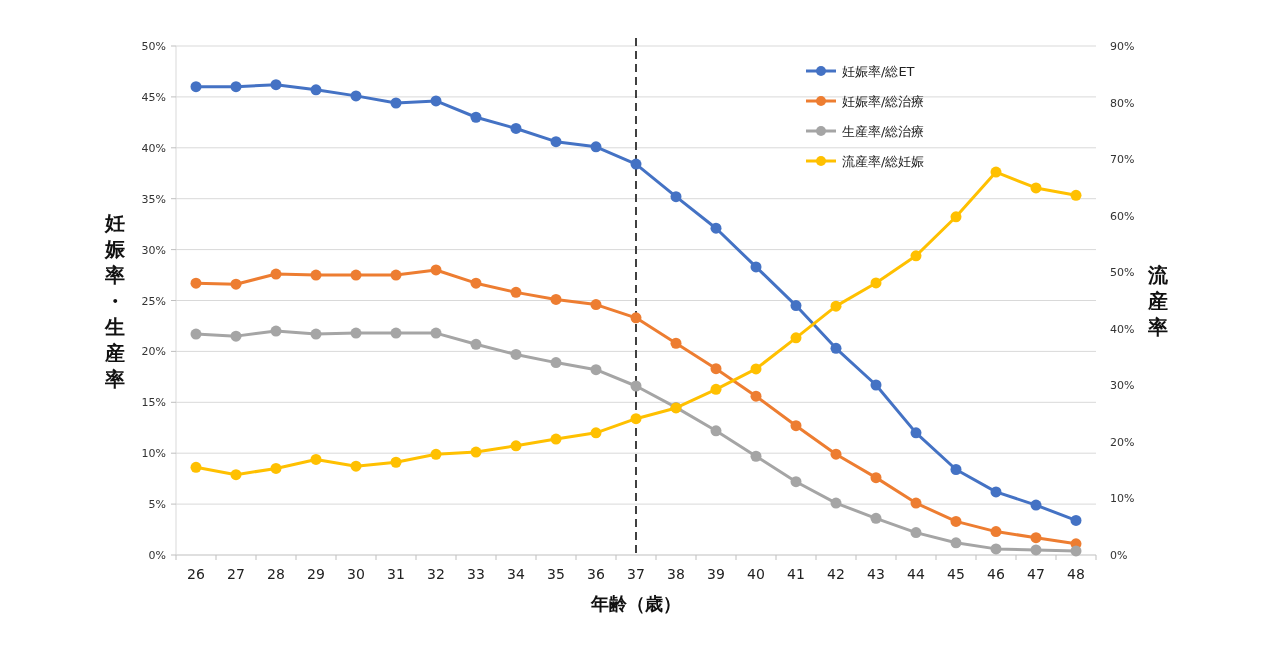 This screenshot has width=1275, height=653. I want to click on x-tick-label: 32, so click(436, 574).